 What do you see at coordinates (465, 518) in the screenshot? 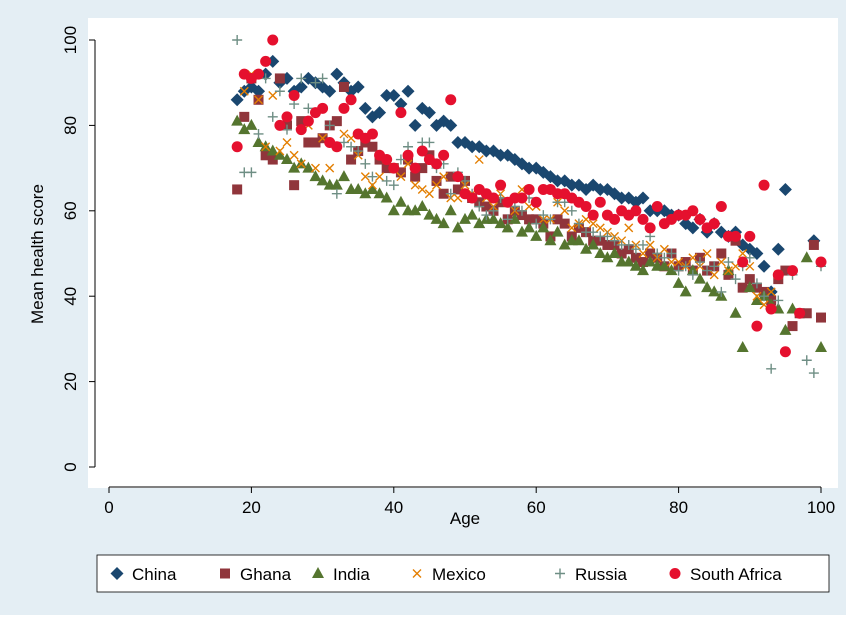
I see `x-axis-title: Age` at bounding box center [465, 518].